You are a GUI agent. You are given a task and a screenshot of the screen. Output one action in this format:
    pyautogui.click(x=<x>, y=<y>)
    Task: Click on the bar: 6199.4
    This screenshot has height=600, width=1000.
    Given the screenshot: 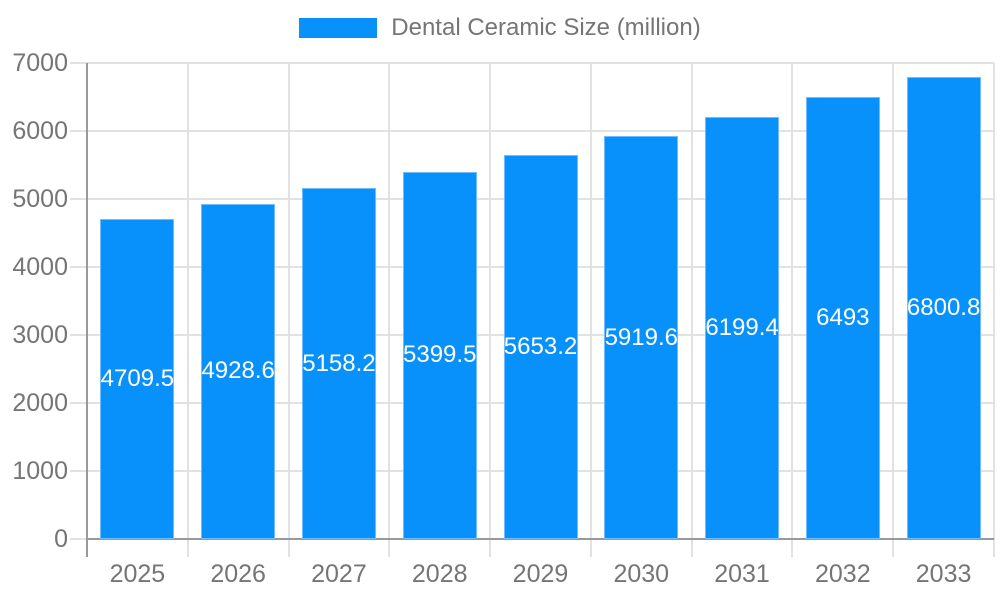 What is the action you would take?
    pyautogui.click(x=742, y=328)
    